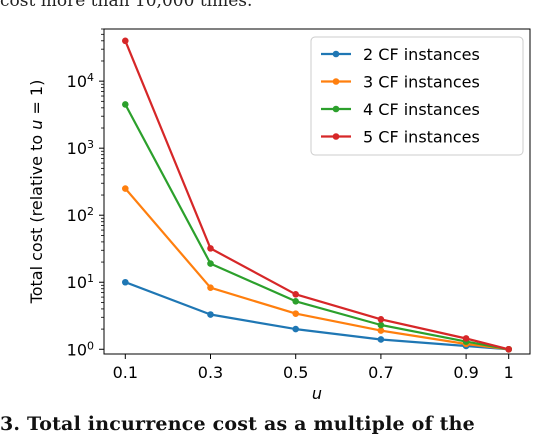 Image resolution: width=540 pixels, height=440 pixels. I want to click on y-tick-label: 10³, so click(80, 148).